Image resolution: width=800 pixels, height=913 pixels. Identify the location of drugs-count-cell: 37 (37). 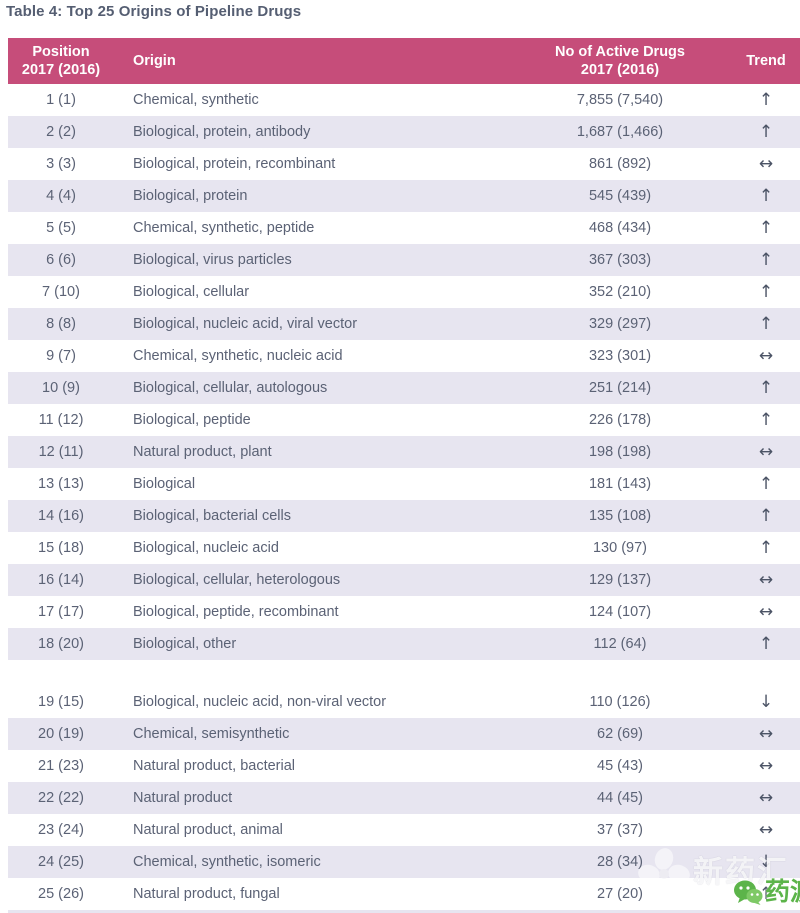
(620, 830).